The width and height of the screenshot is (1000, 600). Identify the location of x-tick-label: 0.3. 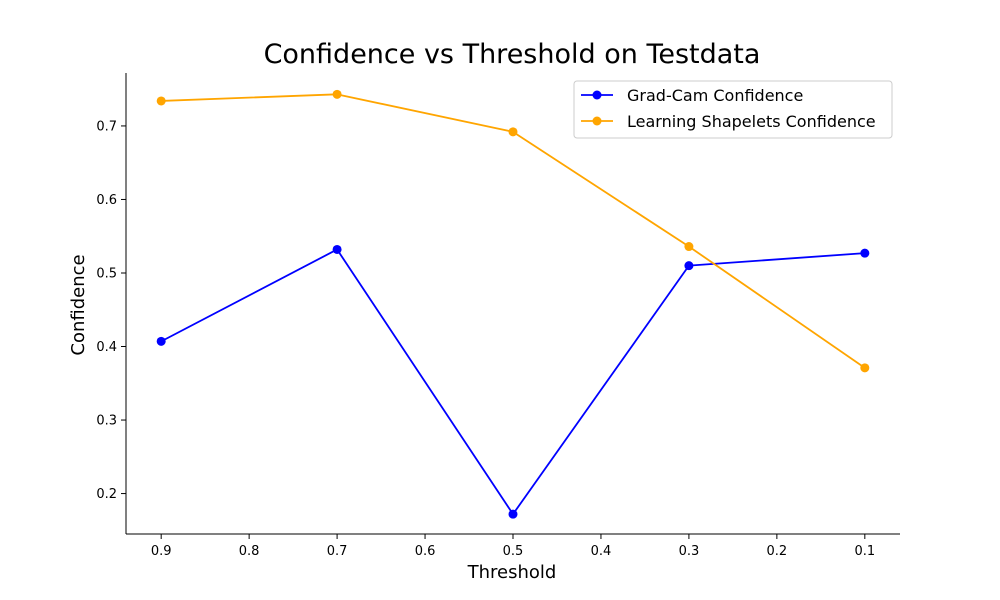
(689, 551).